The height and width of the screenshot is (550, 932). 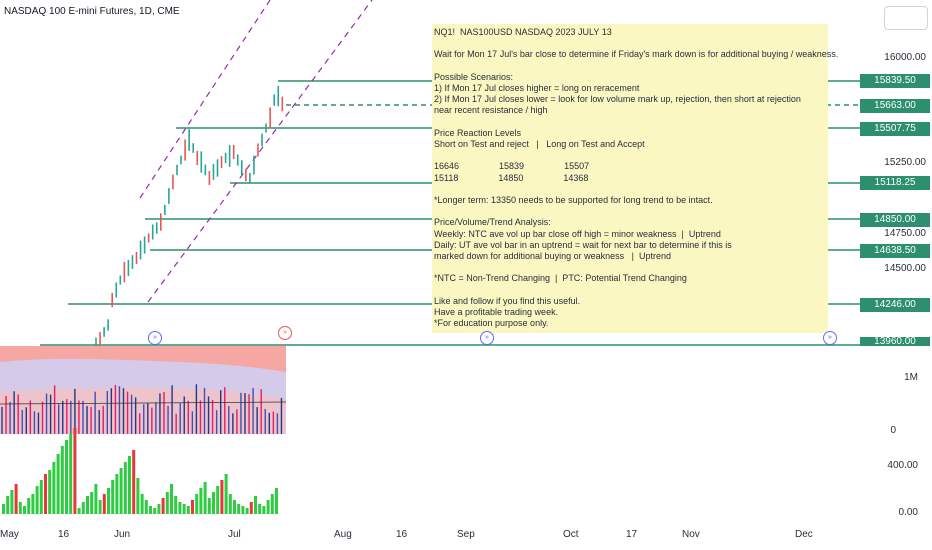 What do you see at coordinates (466, 534) in the screenshot?
I see `time-label-sep: Sep` at bounding box center [466, 534].